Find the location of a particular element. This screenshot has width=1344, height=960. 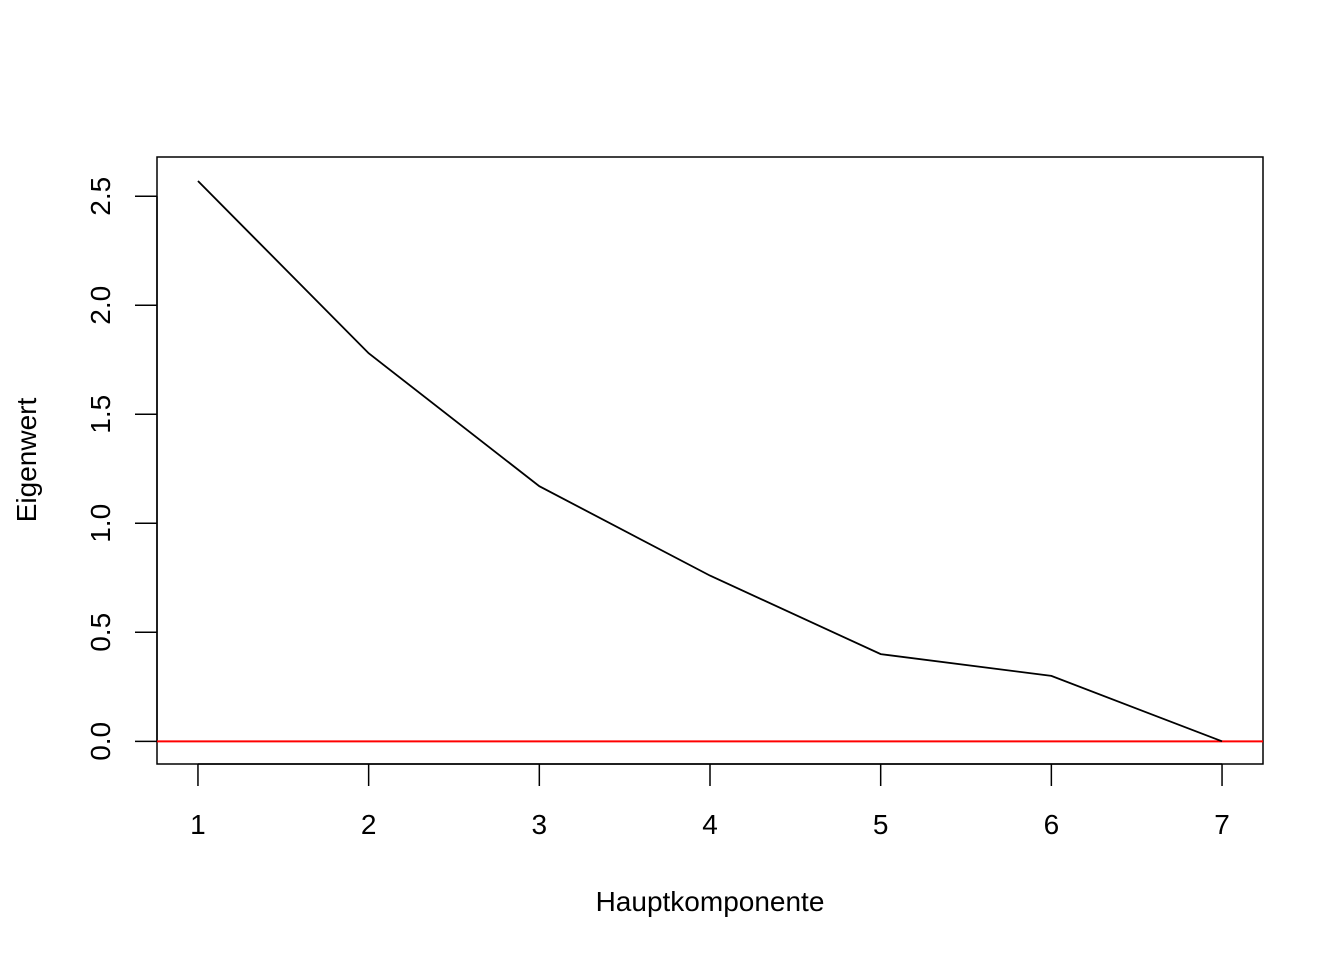

y-tick-label: 2.5 is located at coordinates (100, 196).